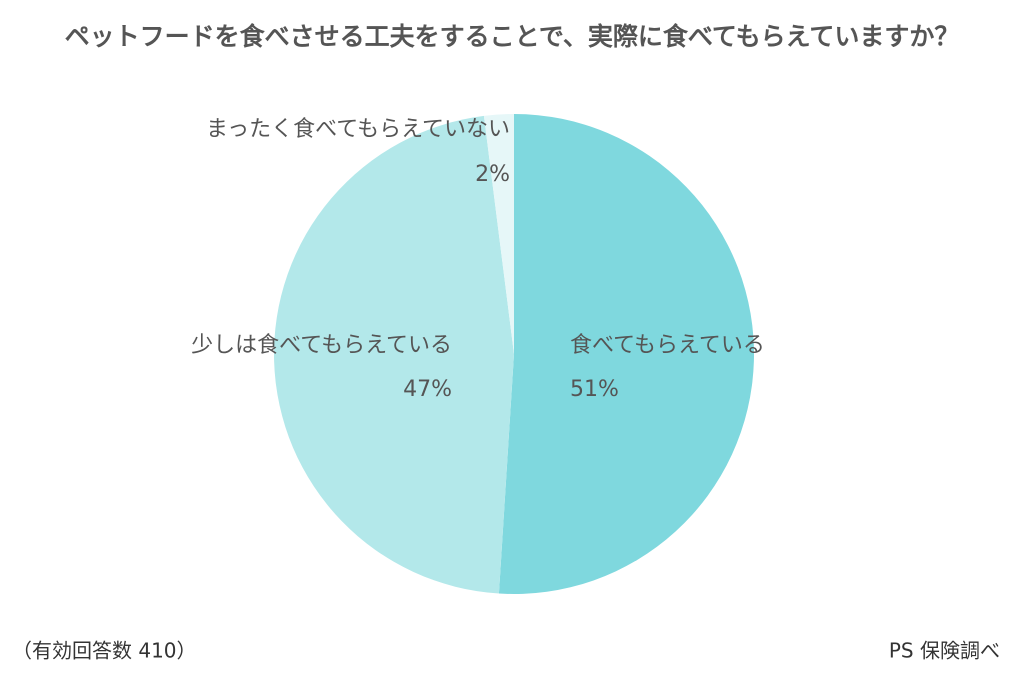 This screenshot has width=1024, height=684. I want to click on value-label: 47%, so click(427, 389).